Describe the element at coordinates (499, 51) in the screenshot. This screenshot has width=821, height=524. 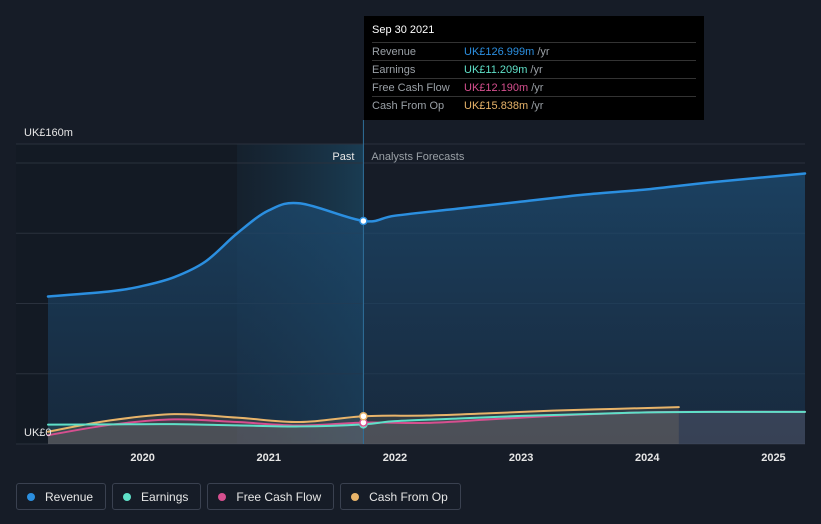
I see `tooltip-value: UK£126.999m` at that location.